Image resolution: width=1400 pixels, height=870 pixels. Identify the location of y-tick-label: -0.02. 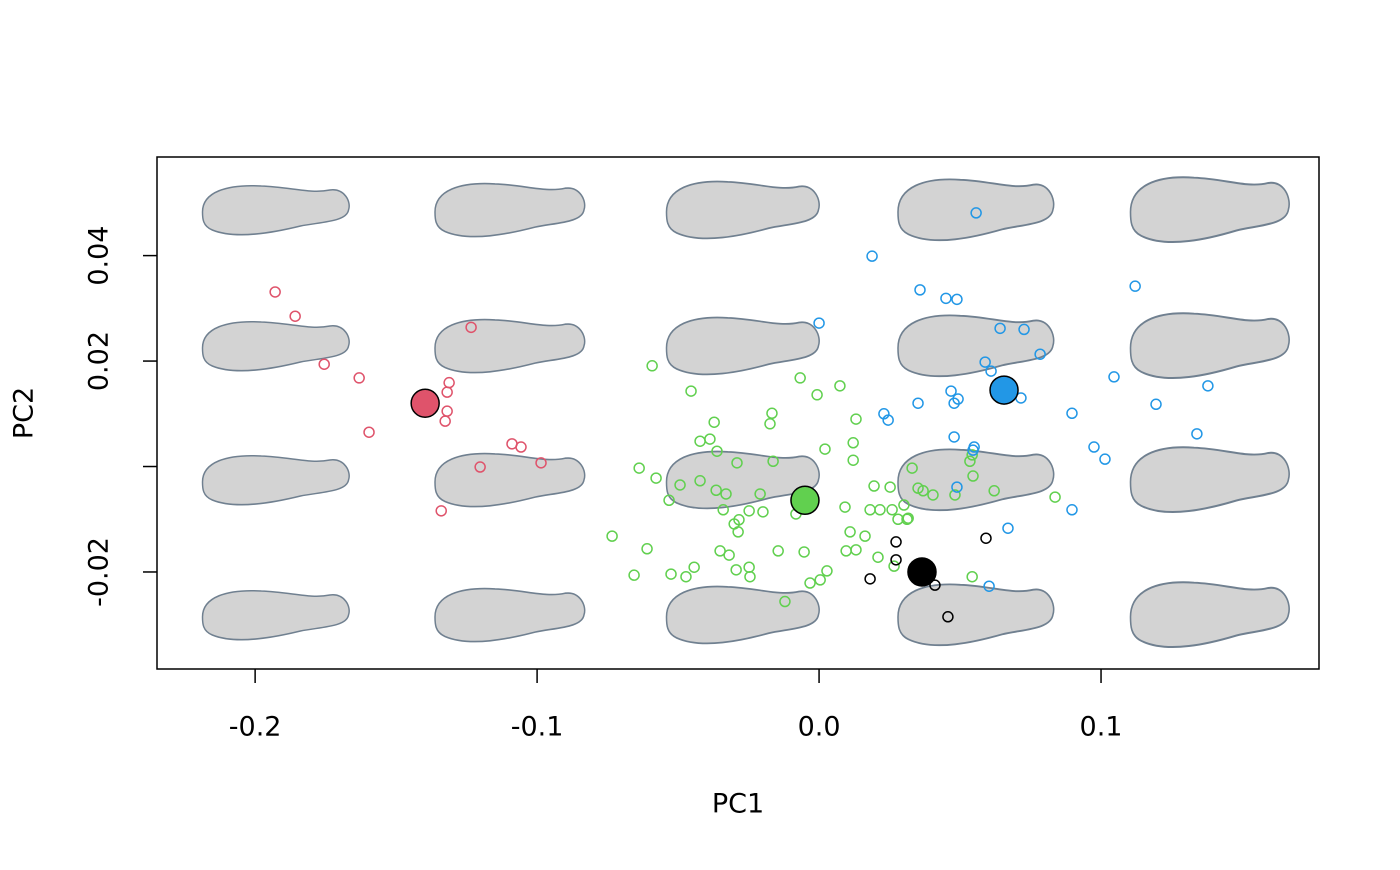
(99, 572).